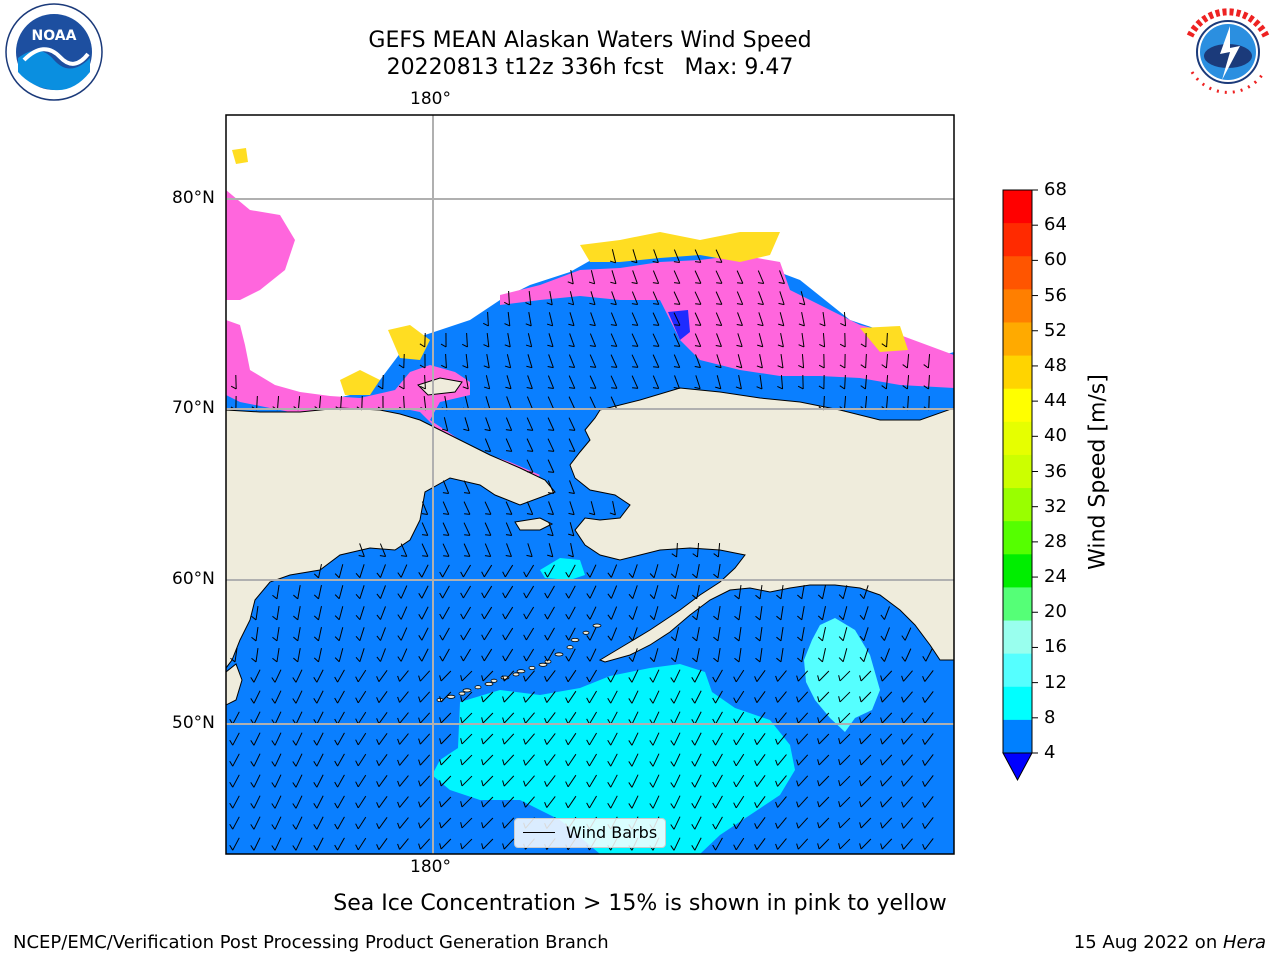  I want to click on wind-speed-8-12-region, so click(613, 759).